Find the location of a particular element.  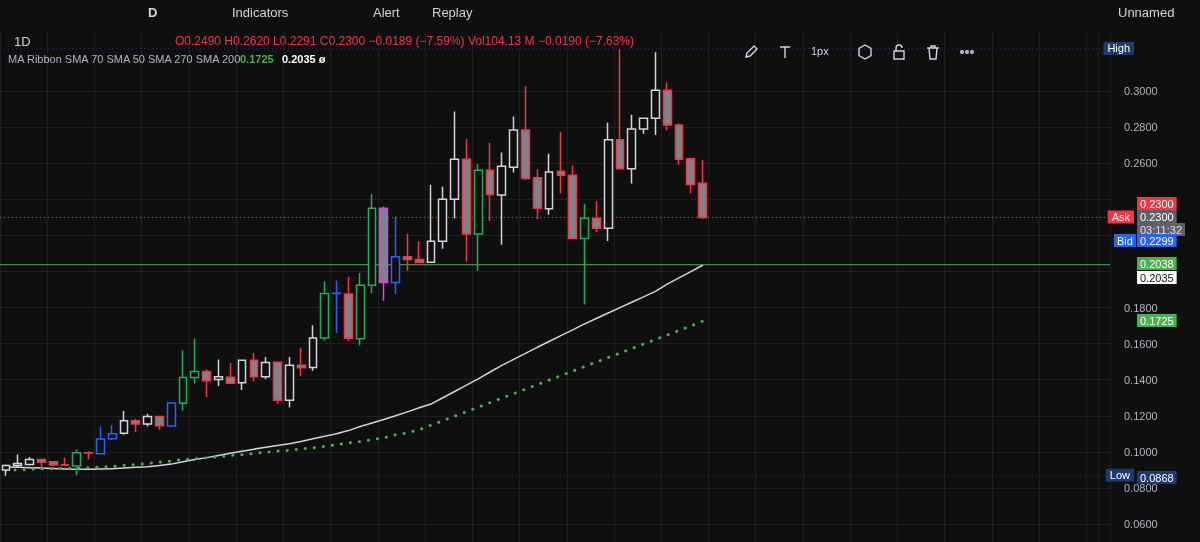

y-tick-label: 0.1200 is located at coordinates (1141, 415).